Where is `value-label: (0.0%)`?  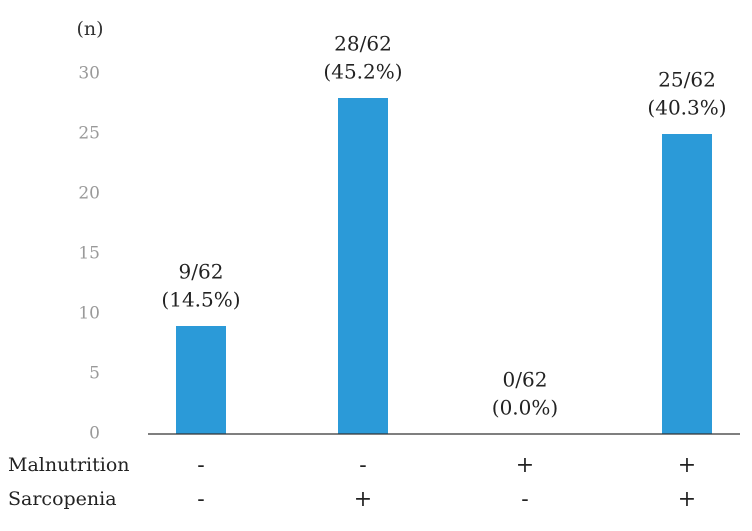 value-label: (0.0%) is located at coordinates (525, 408).